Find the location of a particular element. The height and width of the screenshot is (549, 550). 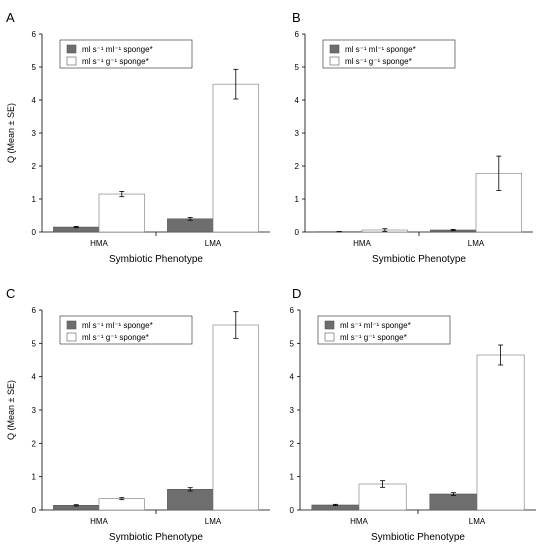

panel-label: A is located at coordinates (10, 17).